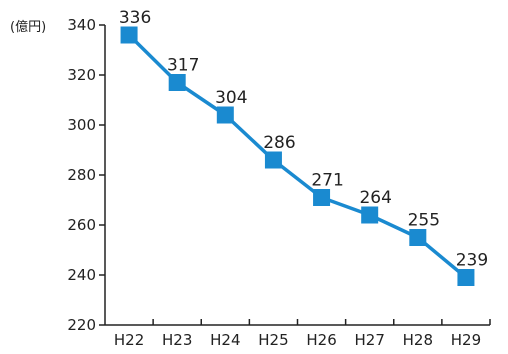  What do you see at coordinates (135, 18) in the screenshot?
I see `data-label: 336` at bounding box center [135, 18].